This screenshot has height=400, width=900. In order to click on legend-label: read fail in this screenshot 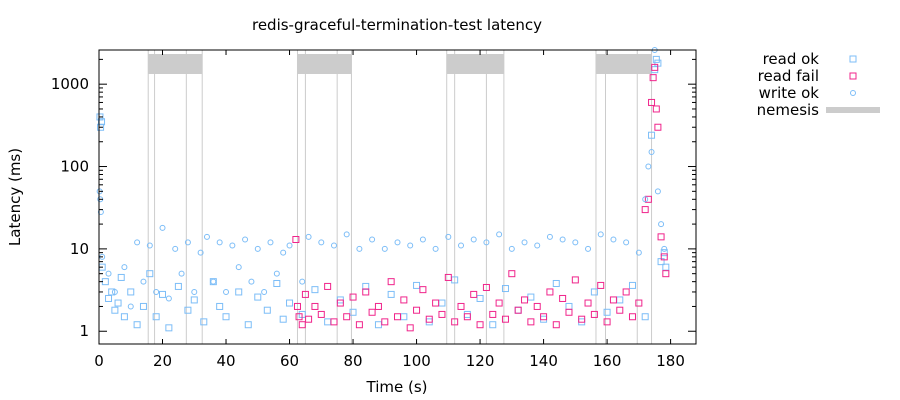, I will do `click(788, 76)`.